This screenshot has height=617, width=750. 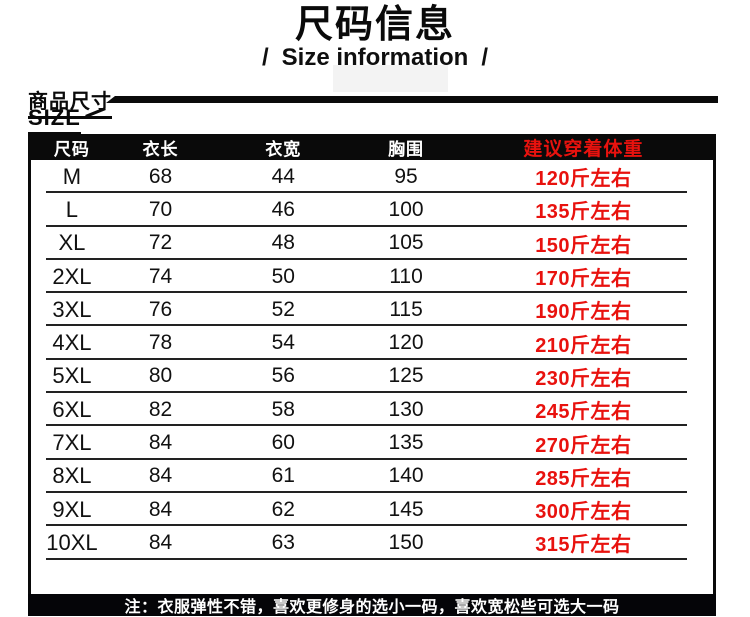 I want to click on cell-weight: 210斤左右, so click(x=583, y=345).